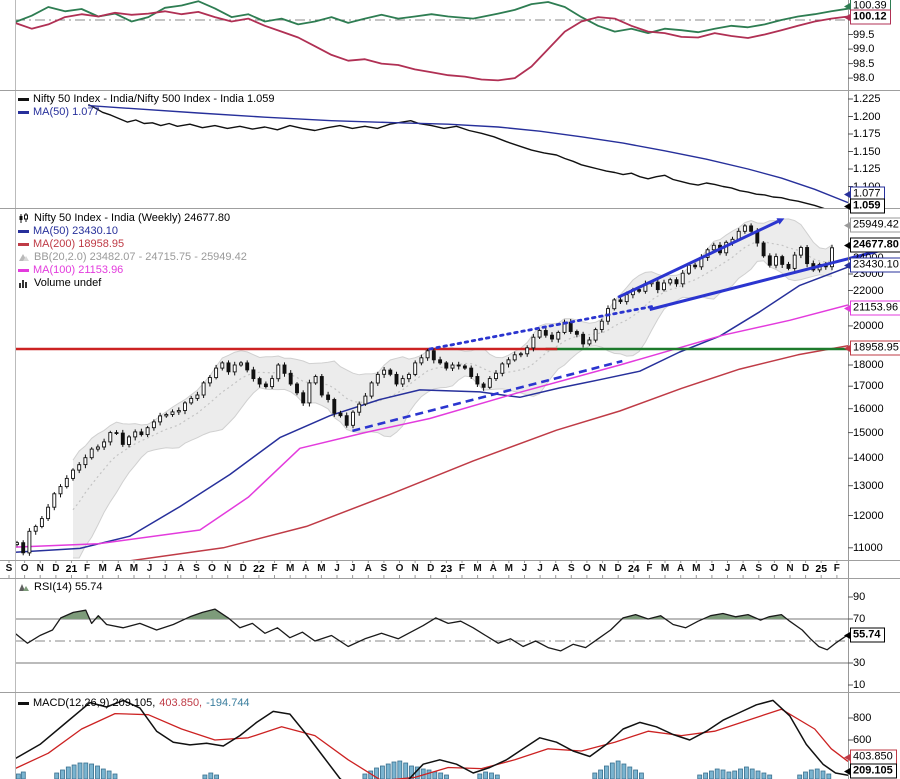  I want to click on candlestick-icon, so click(24, 218).